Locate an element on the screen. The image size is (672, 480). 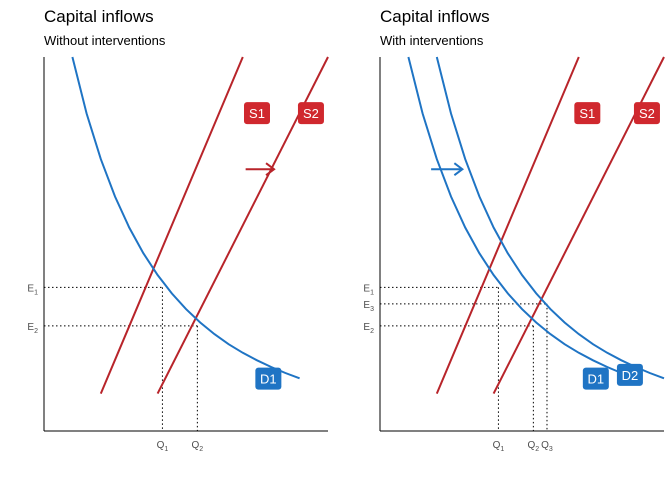
series-badge-d2: D2 is located at coordinates (629, 374).